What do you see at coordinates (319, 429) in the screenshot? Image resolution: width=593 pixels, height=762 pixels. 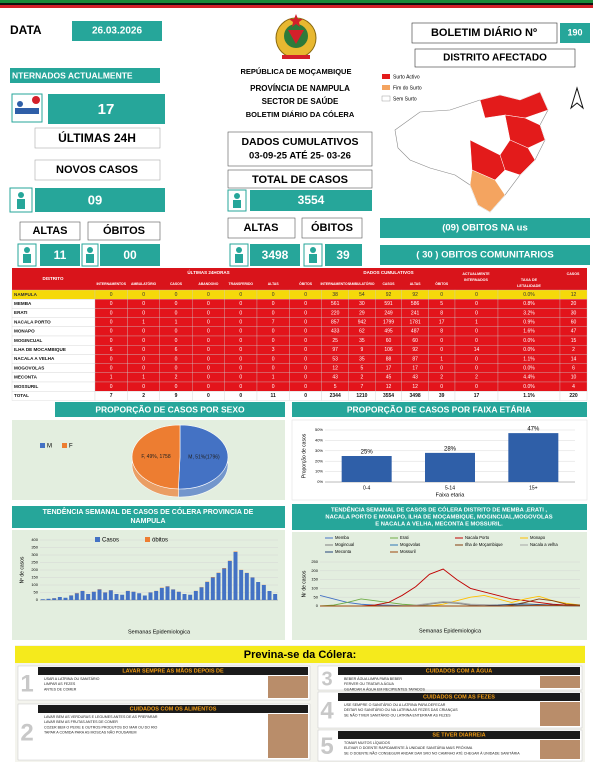 I see `y-tick-label: 50%` at bounding box center [319, 429].